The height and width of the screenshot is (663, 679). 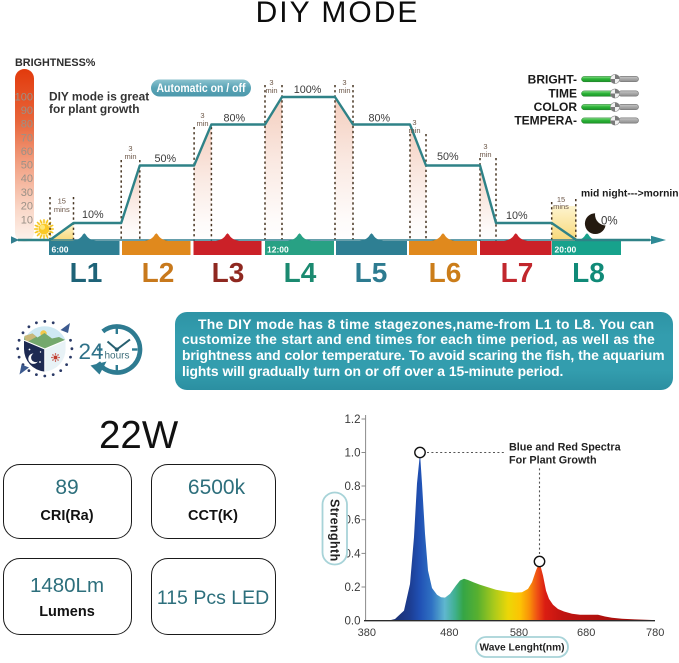 I want to click on svg-text: L4, so click(x=300, y=272).